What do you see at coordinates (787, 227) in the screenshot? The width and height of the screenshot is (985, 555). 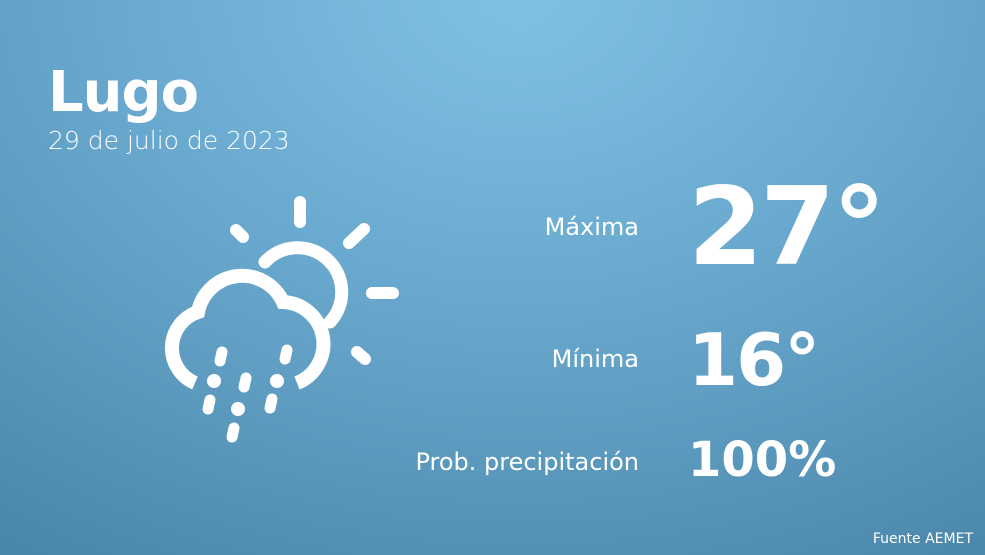 I see `max-value: 27°` at bounding box center [787, 227].